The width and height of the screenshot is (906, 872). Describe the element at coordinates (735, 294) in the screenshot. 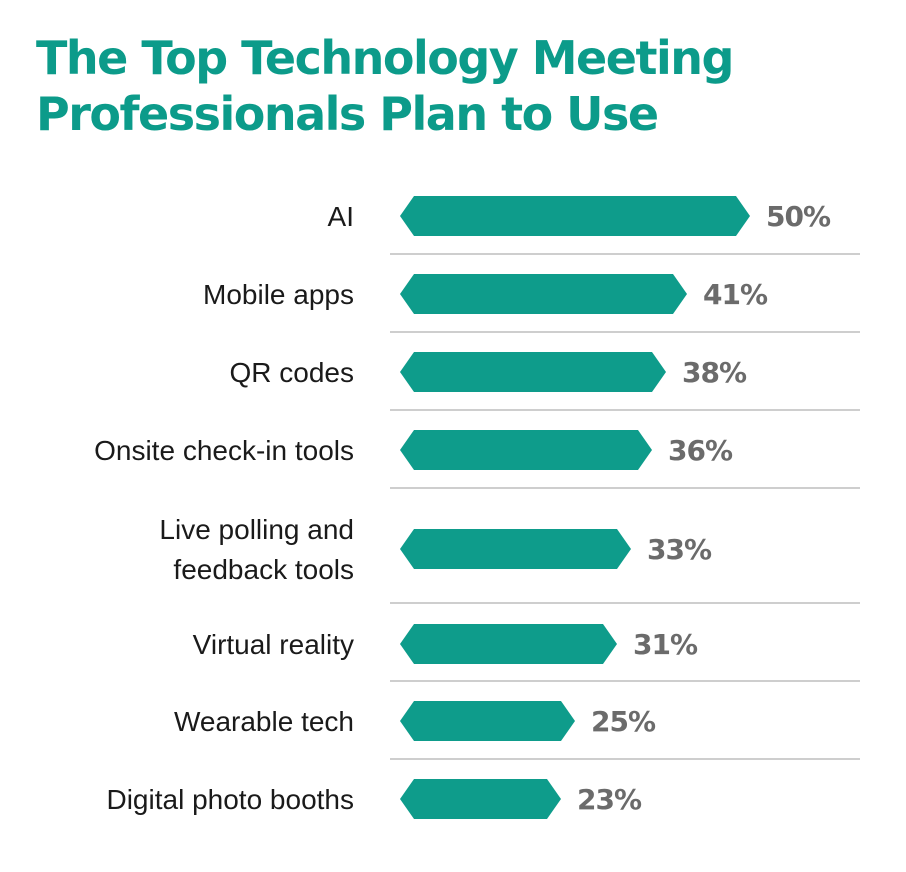

I see `value-label: 41%` at that location.